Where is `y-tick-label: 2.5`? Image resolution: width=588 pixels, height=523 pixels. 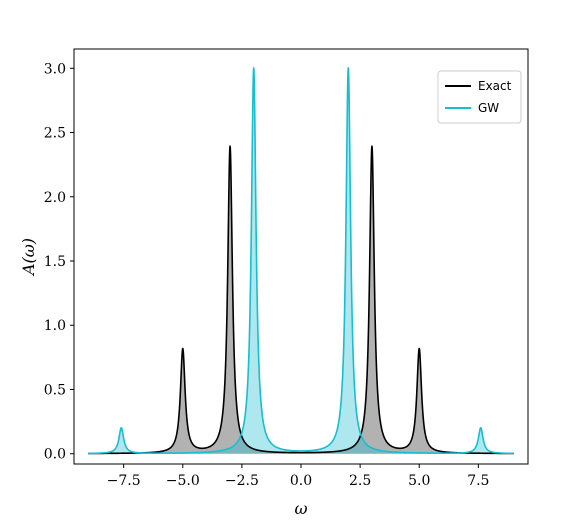
y-tick-label: 2.5 is located at coordinates (55, 134).